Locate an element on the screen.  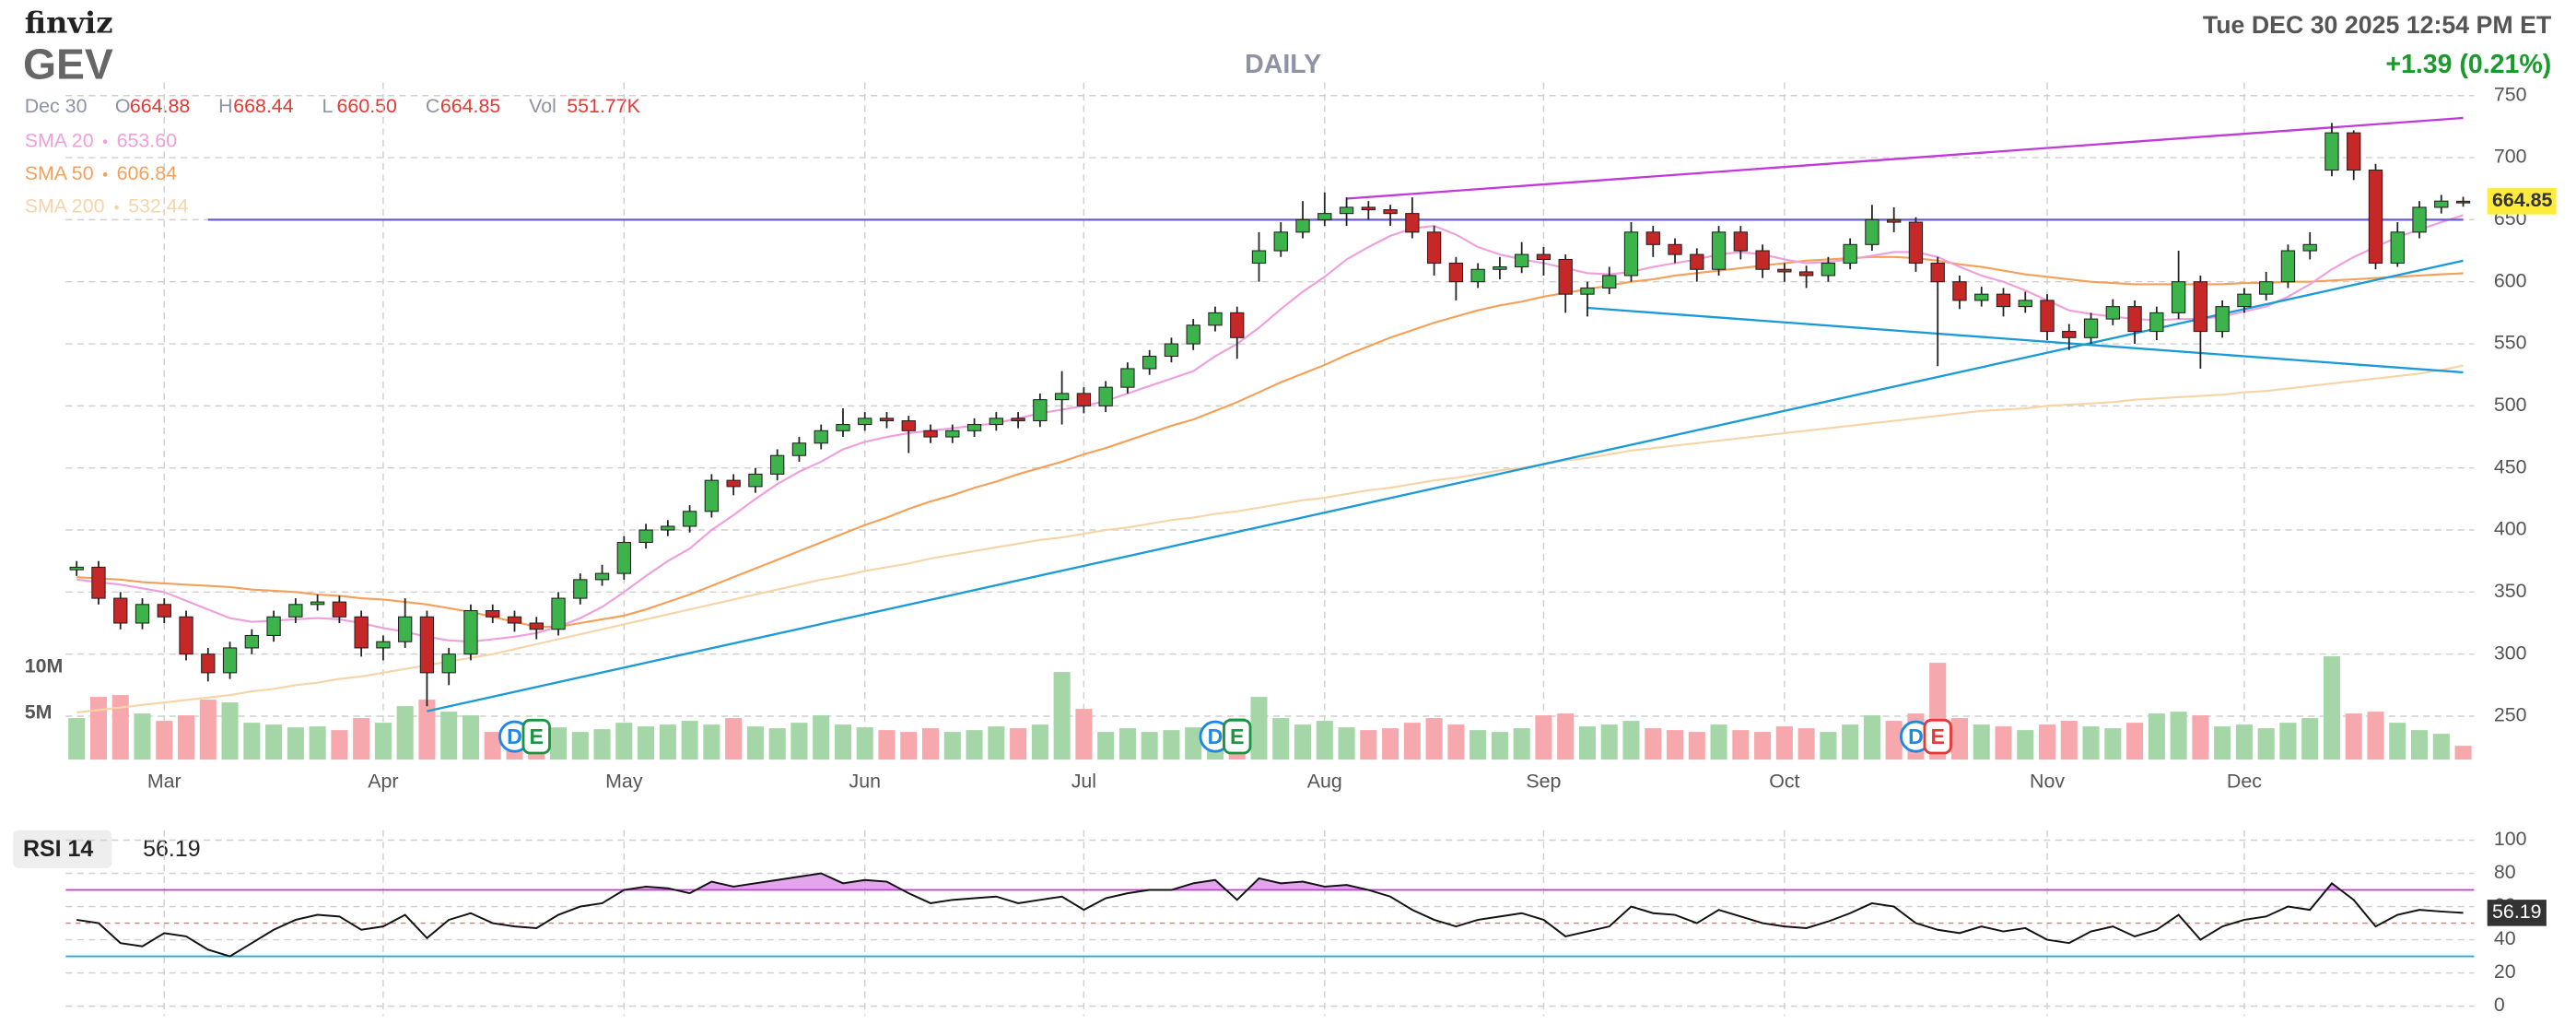
legend-value: 532.44 is located at coordinates (158, 206).